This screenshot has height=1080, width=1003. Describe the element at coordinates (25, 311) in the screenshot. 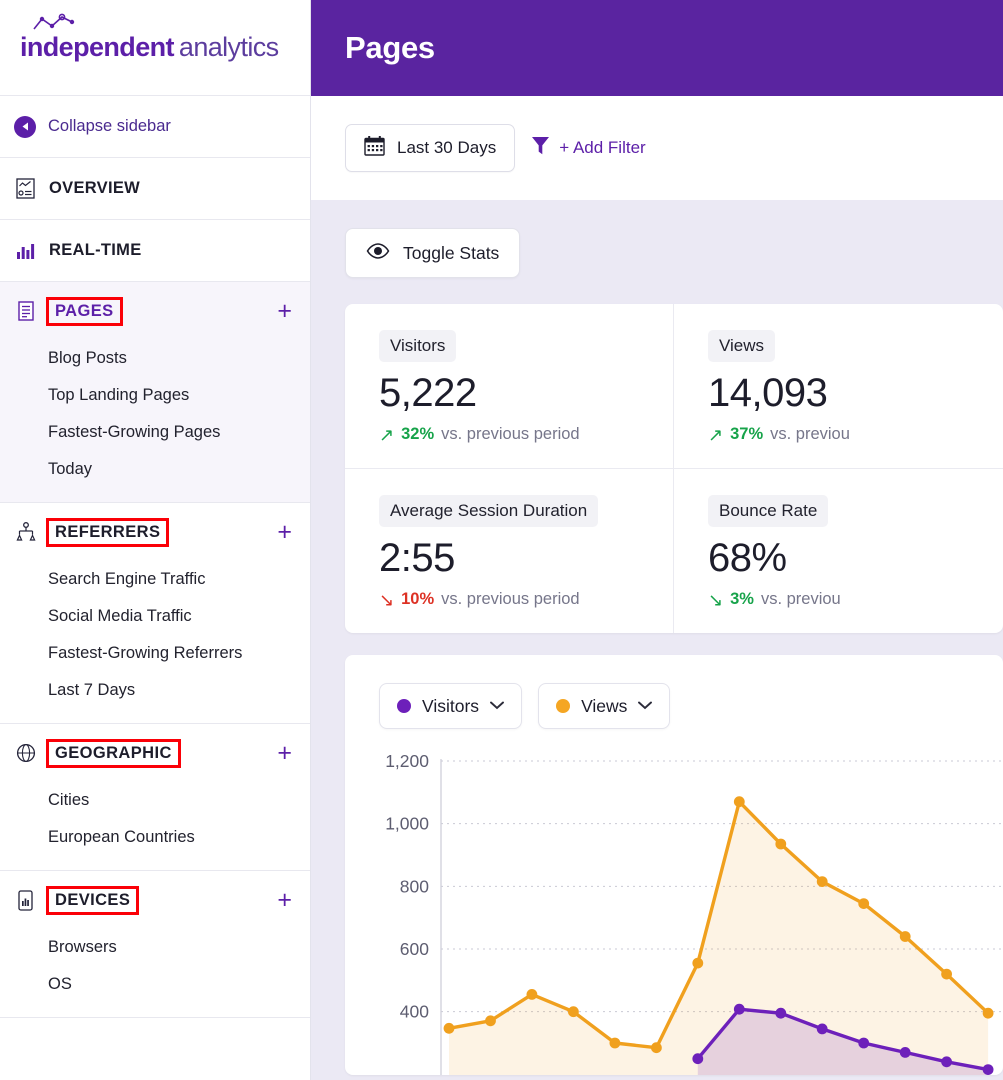

I see `document-icon` at that location.